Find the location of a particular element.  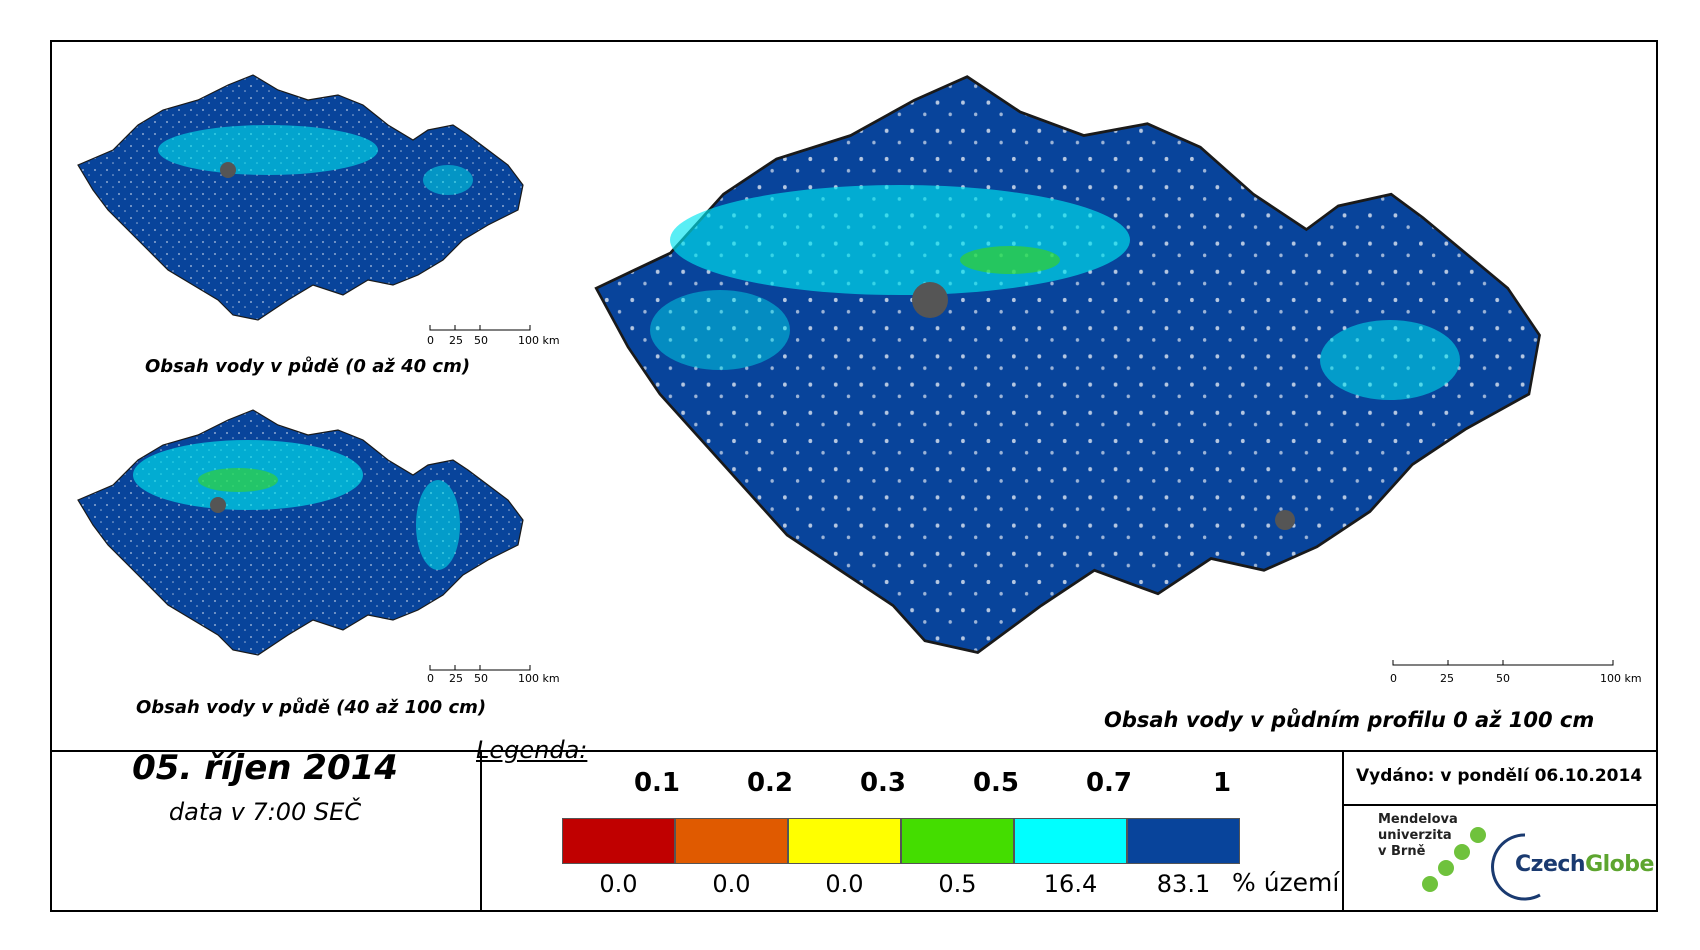

legend-percent: 0.5 is located at coordinates (957, 884).